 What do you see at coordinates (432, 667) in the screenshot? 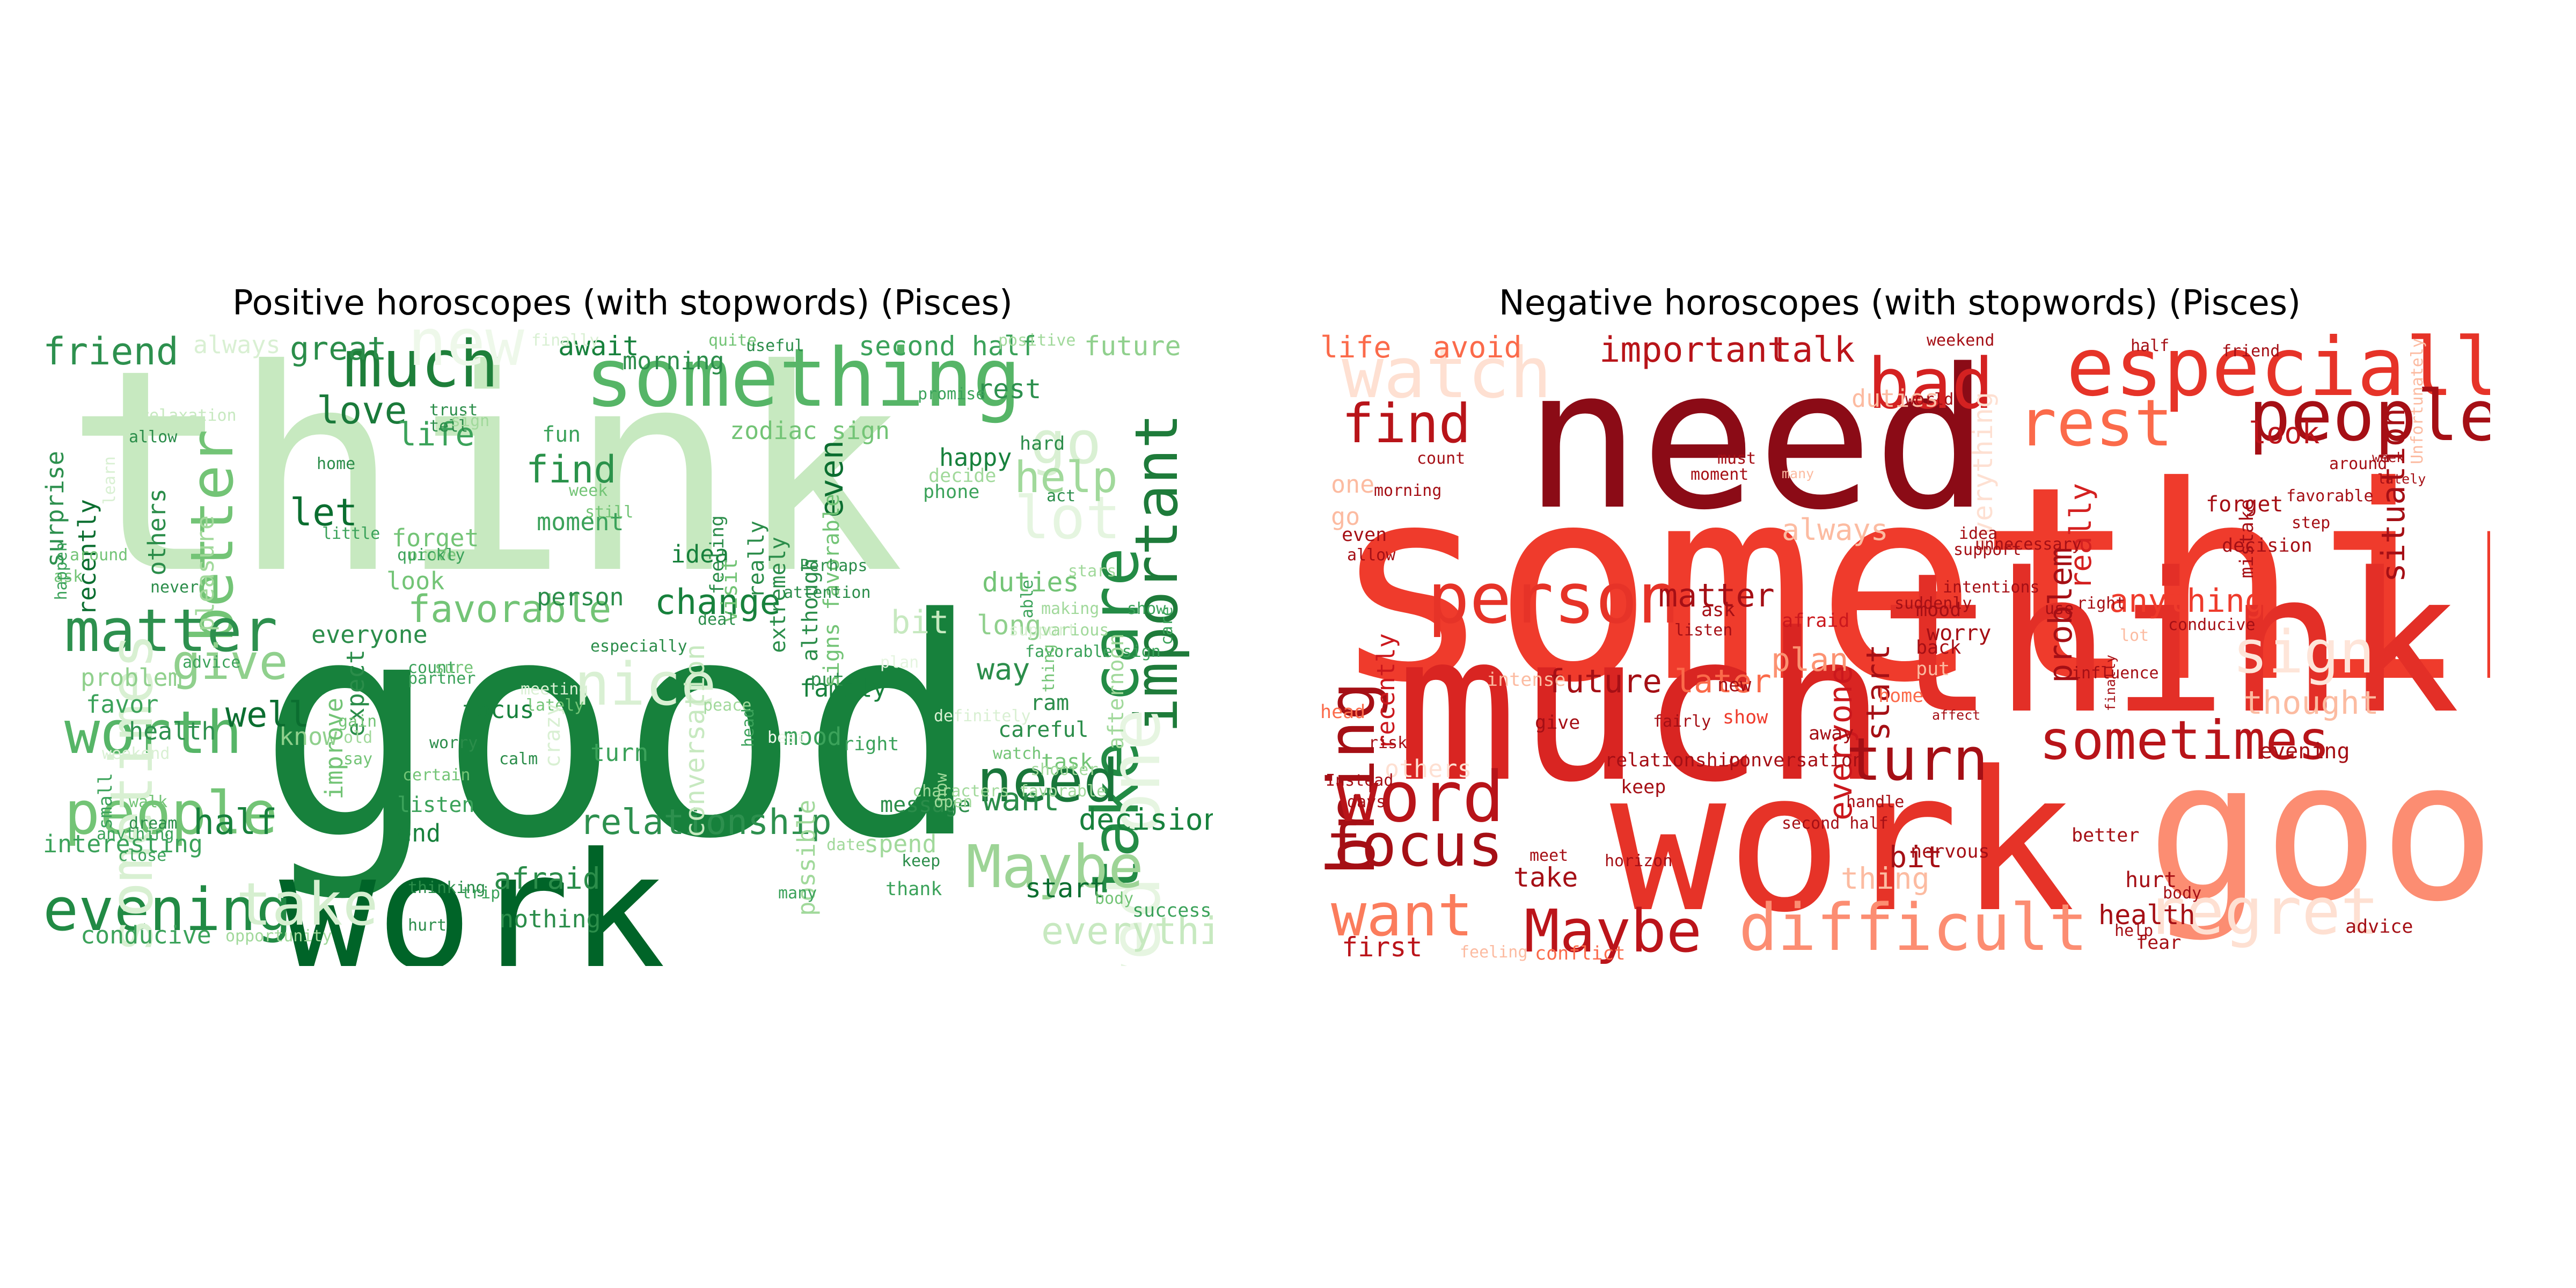
I see `positive-word-count: count` at bounding box center [432, 667].